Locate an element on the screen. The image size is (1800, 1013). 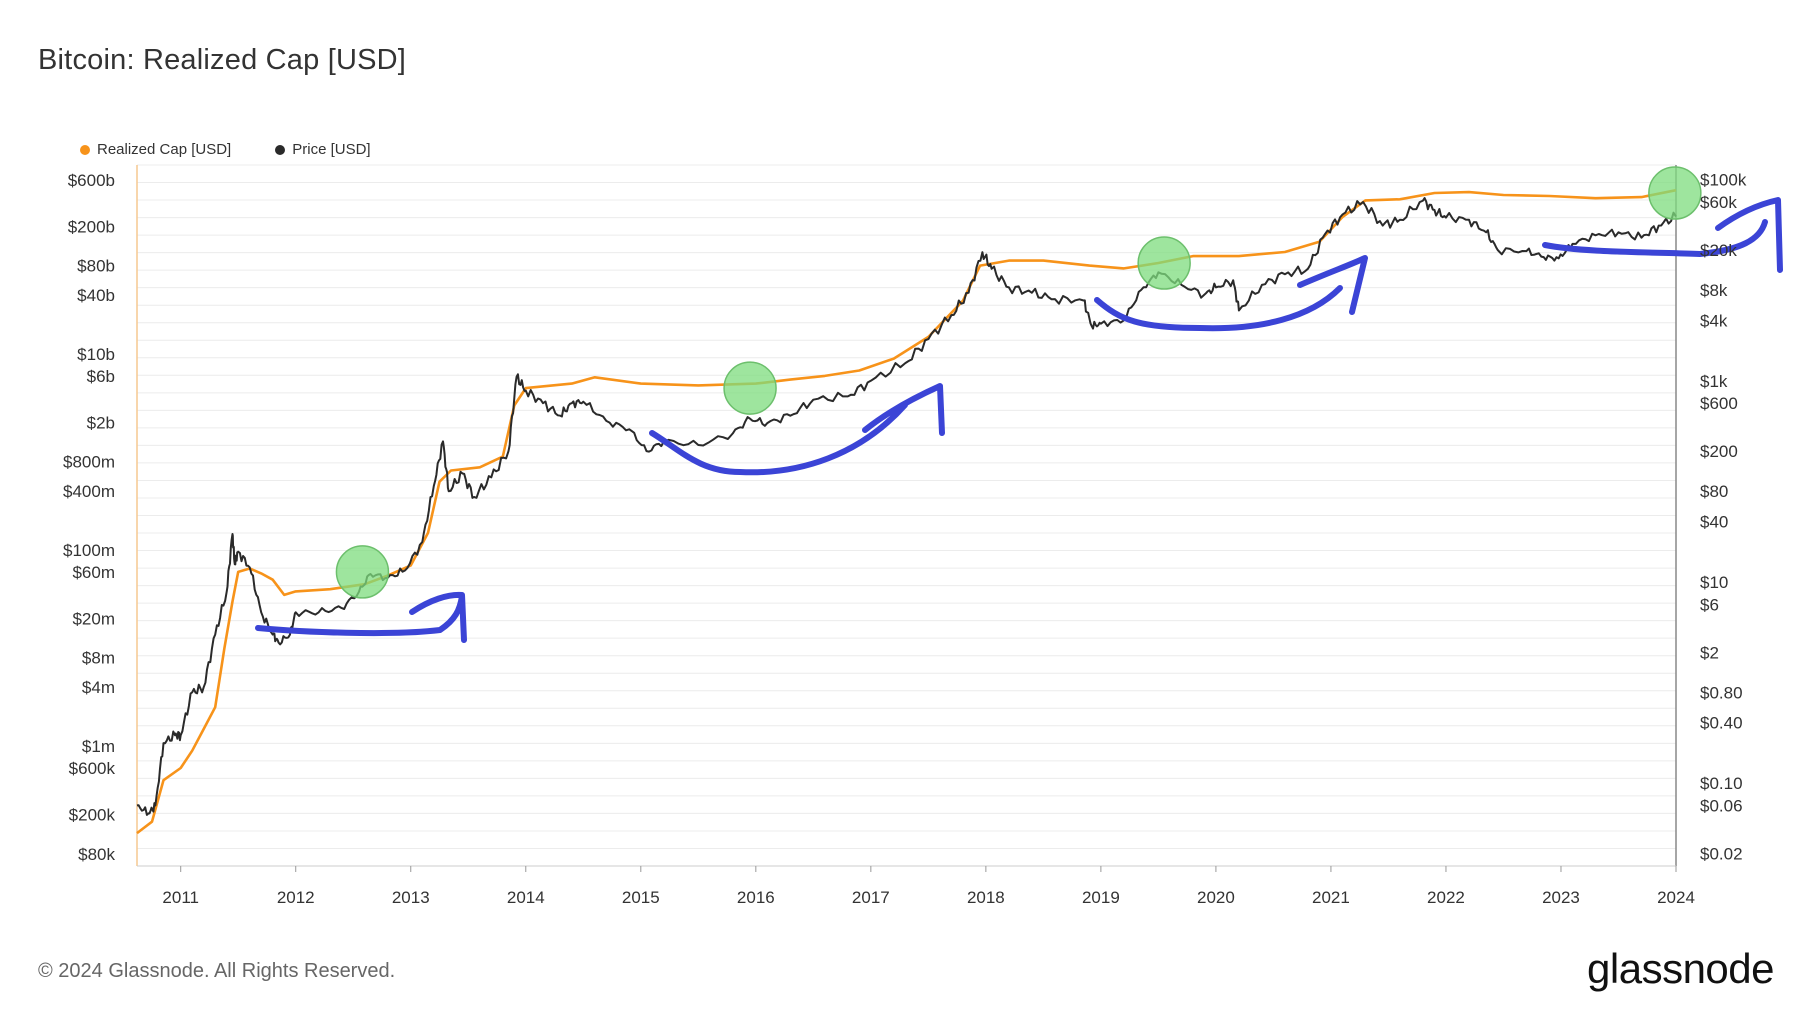
legend-dot-price is located at coordinates (280, 149).